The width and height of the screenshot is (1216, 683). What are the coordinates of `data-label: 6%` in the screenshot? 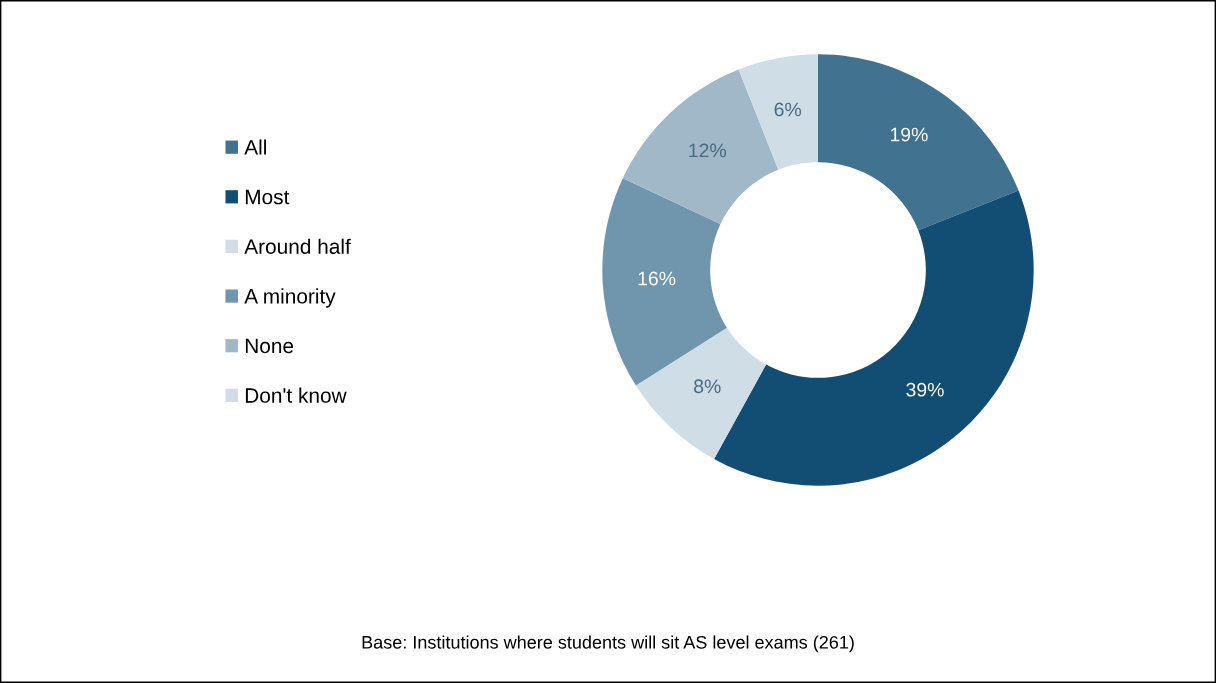 It's located at (788, 109).